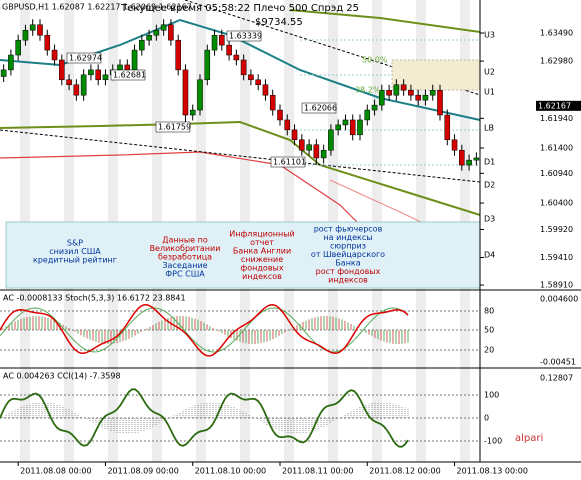 This screenshot has width=581, height=480. I want to click on annotation: S&P, so click(75, 243).